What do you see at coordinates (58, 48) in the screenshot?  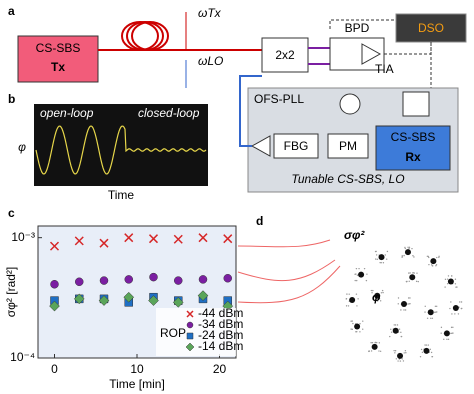 I see `tx-label: CS-SBS` at bounding box center [58, 48].